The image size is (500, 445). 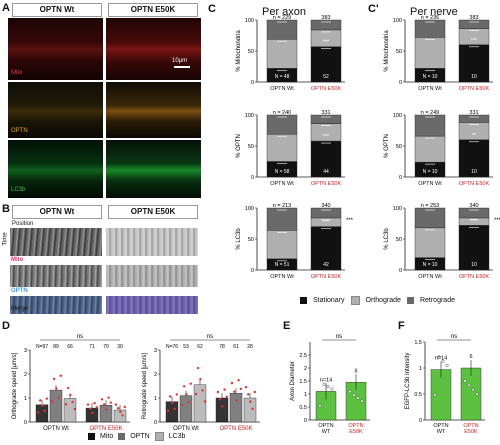 I want to click on legend-optn-swatch, so click(x=122, y=436).